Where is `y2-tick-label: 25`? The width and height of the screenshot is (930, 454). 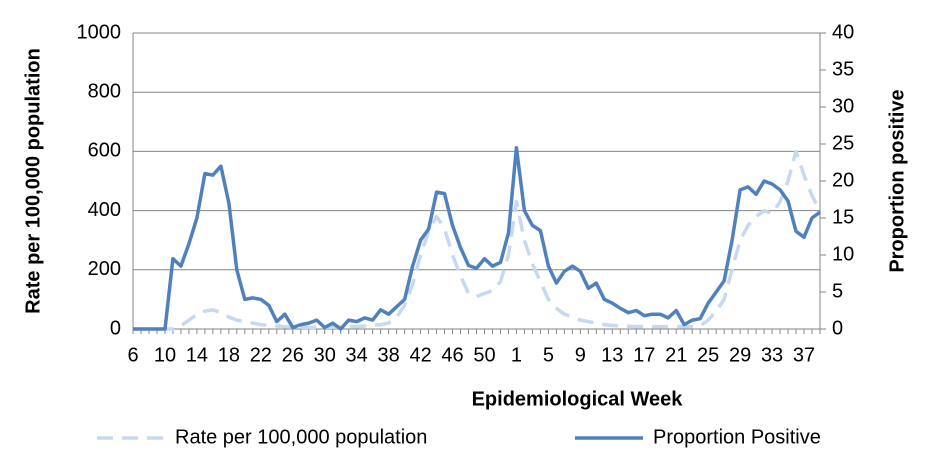 y2-tick-label: 25 is located at coordinates (843, 143).